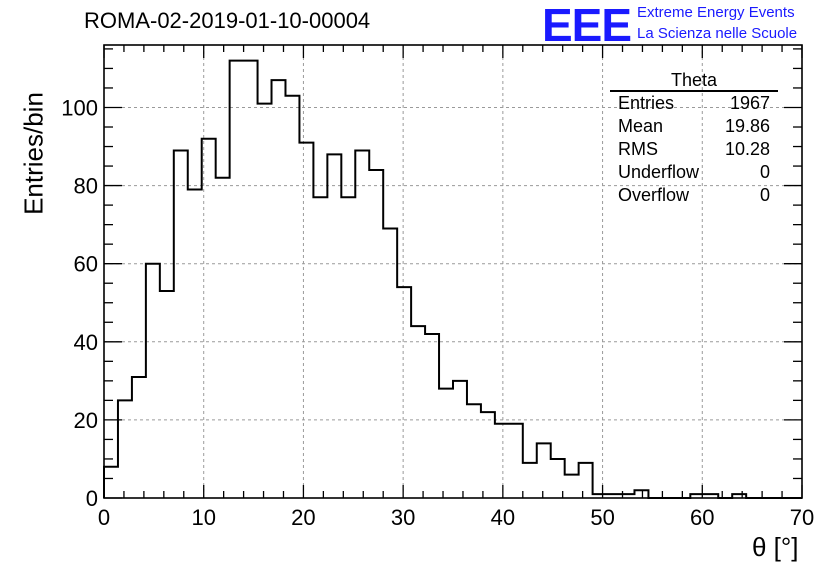 The width and height of the screenshot is (836, 572). What do you see at coordinates (92, 498) in the screenshot?
I see `y-tick-label: 0` at bounding box center [92, 498].